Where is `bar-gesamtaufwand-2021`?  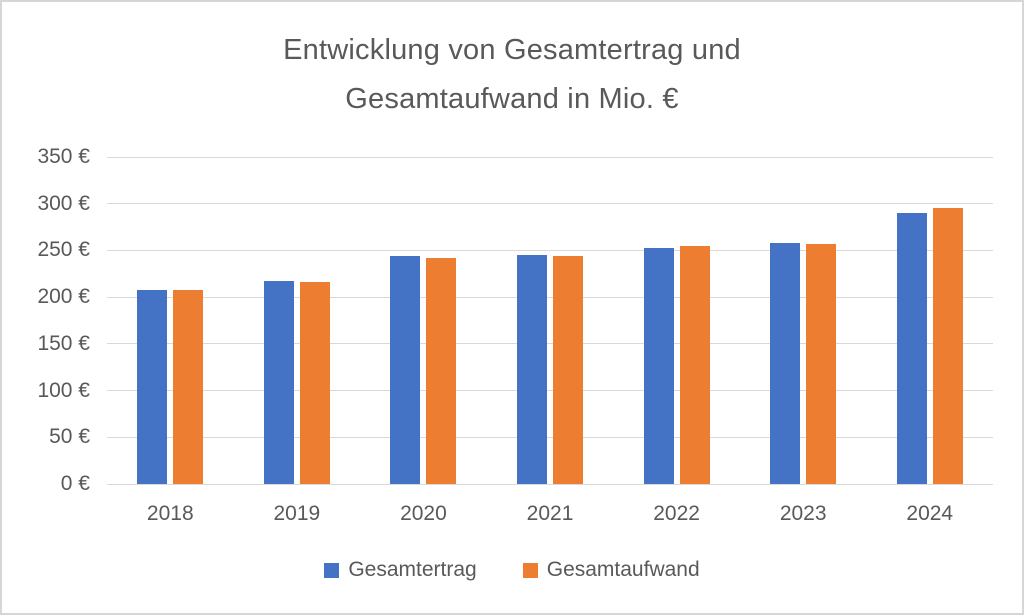
bar-gesamtaufwand-2021 is located at coordinates (568, 370).